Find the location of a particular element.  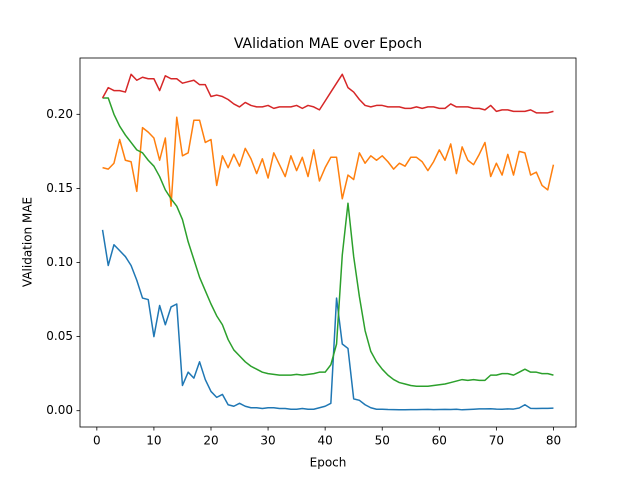

x-tick-label: 30 is located at coordinates (267, 441).